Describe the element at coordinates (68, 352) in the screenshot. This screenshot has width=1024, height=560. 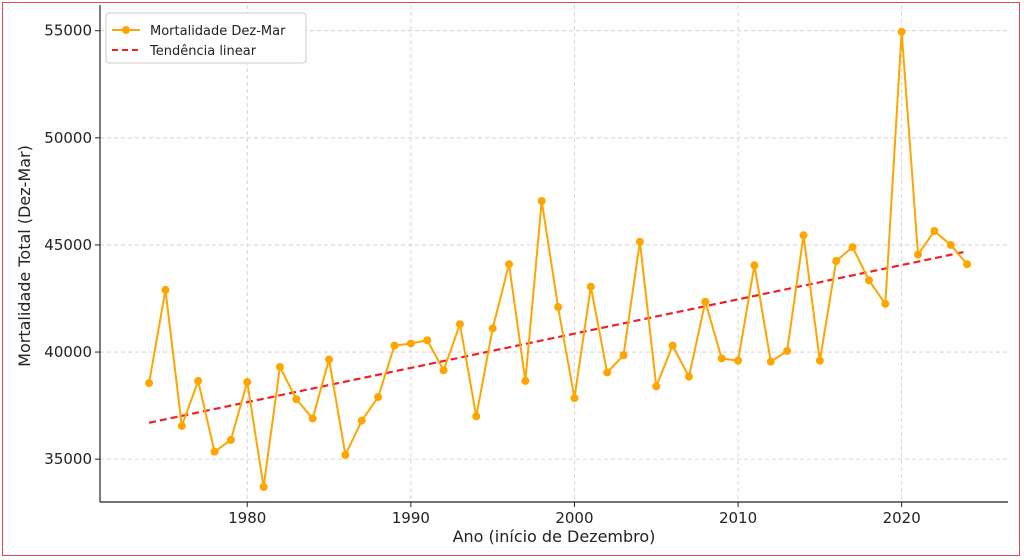
I see `y-tick-label: 40000` at that location.